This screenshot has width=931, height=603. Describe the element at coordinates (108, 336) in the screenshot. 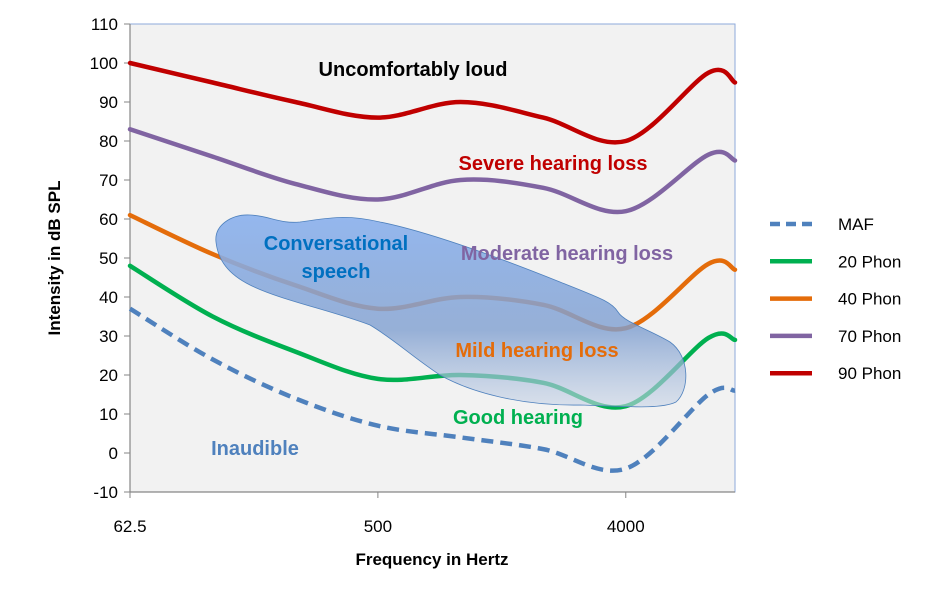

I see `y-tick-label: 30` at that location.